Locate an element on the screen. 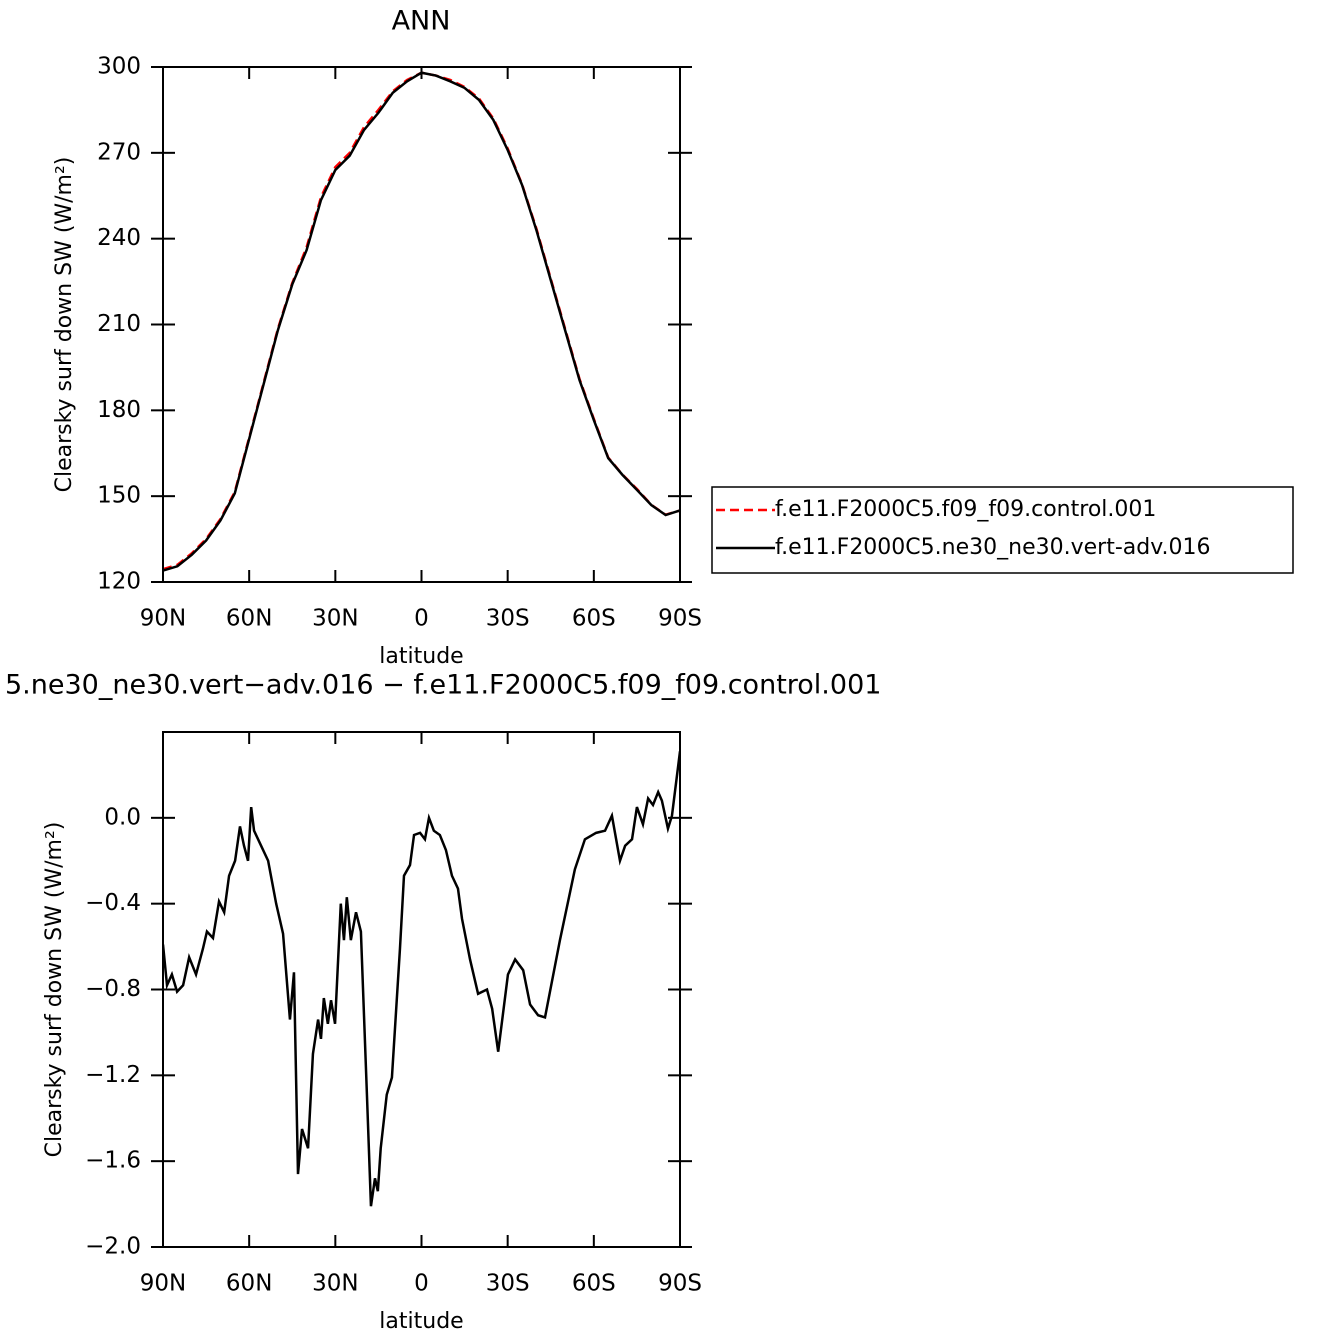 The width and height of the screenshot is (1344, 1341). y-tick-label: −0.8 is located at coordinates (113, 989).